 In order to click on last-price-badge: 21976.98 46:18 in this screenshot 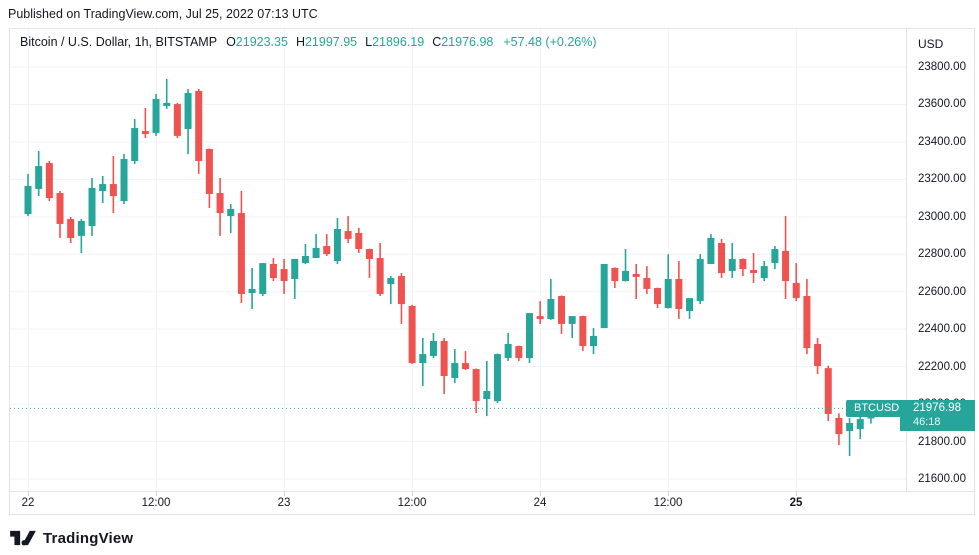, I will do `click(937, 415)`.